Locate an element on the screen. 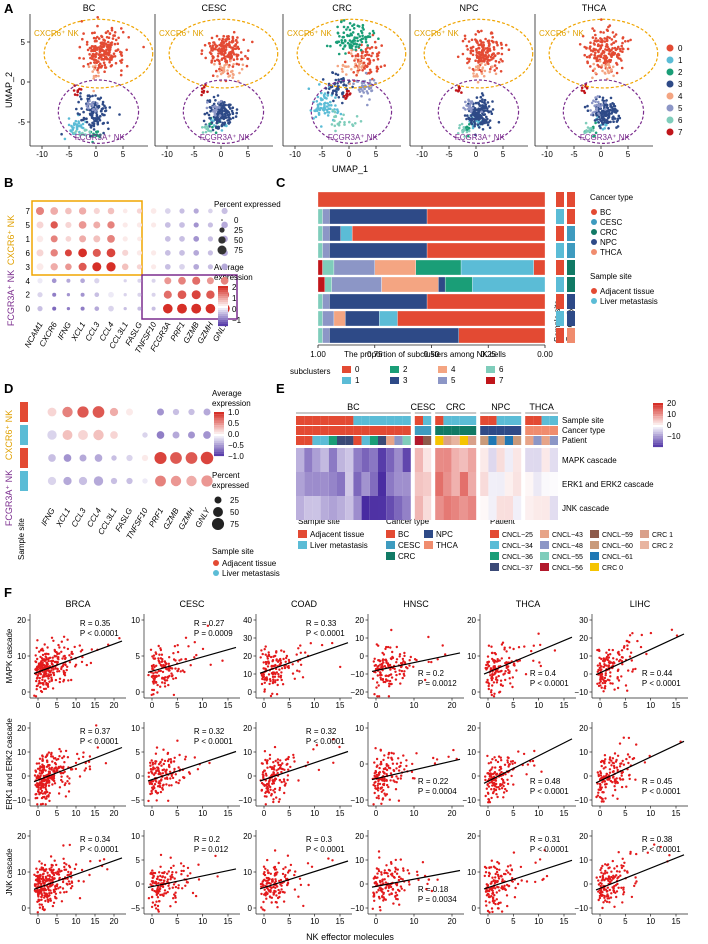 The image size is (708, 944). b-cluster-label: 1 is located at coordinates (28, 239).